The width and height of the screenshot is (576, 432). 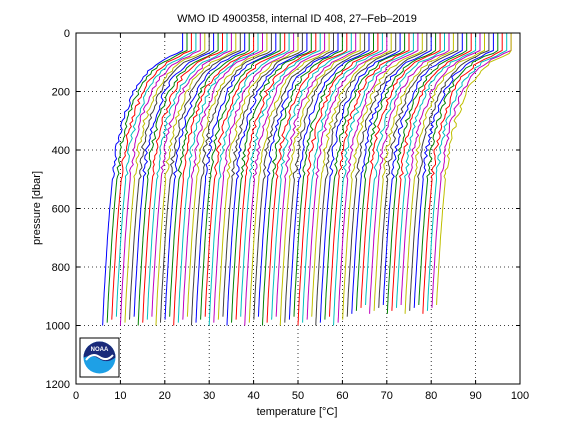 I want to click on y-tick-label: 0, so click(x=67, y=34).